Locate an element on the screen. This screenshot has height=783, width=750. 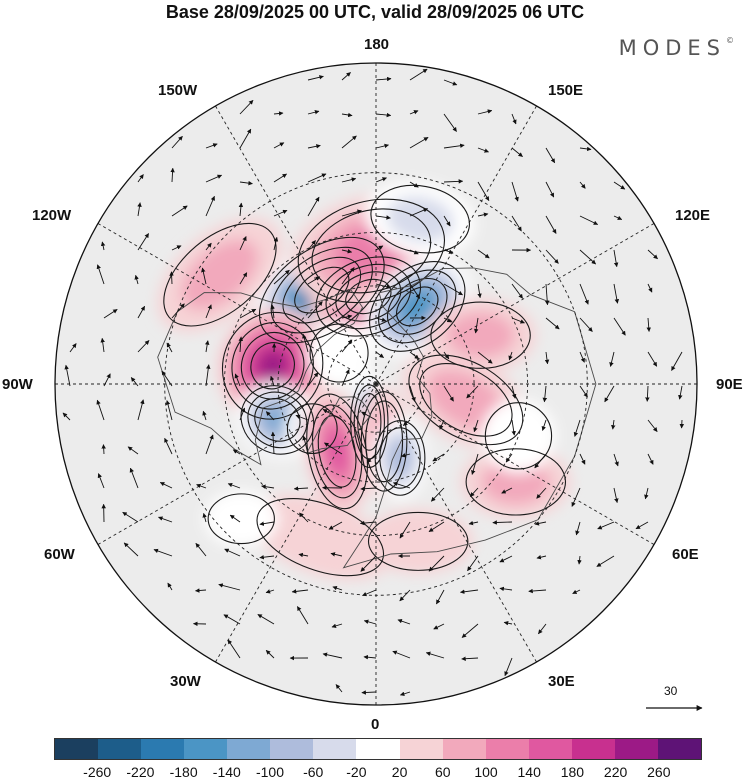
label-180: 180 is located at coordinates (377, 44).